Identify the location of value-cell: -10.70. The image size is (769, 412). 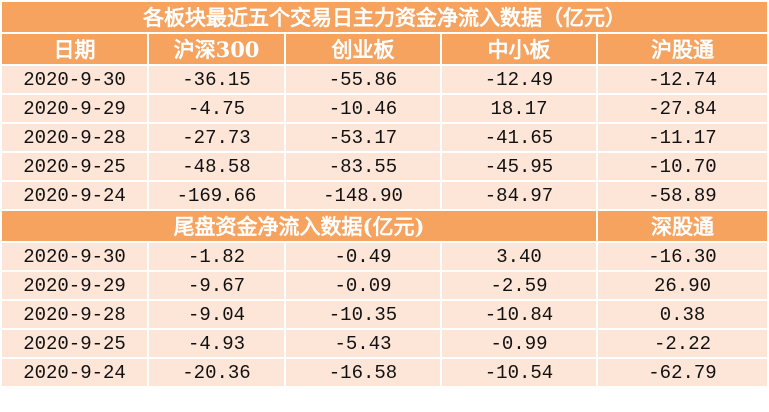
(682, 166).